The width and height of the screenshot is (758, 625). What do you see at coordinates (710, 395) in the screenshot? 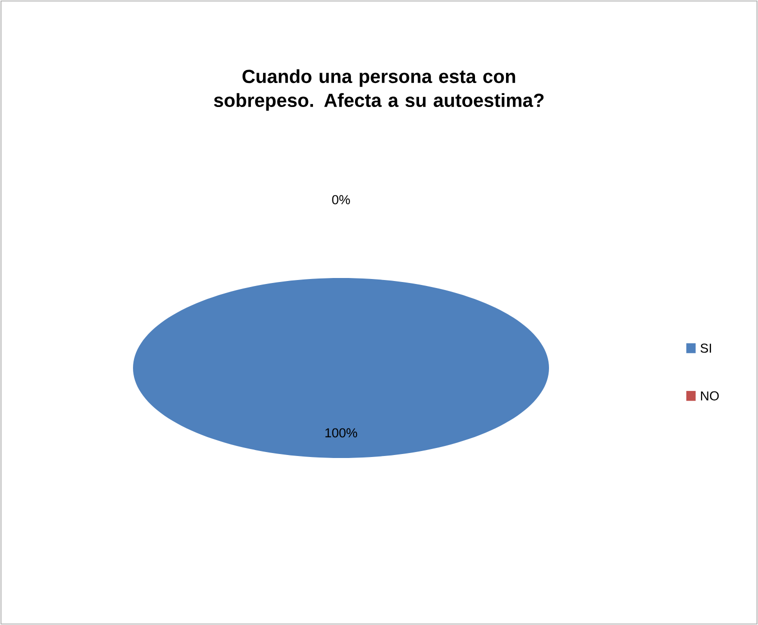
I see `legend-label: NO` at bounding box center [710, 395].